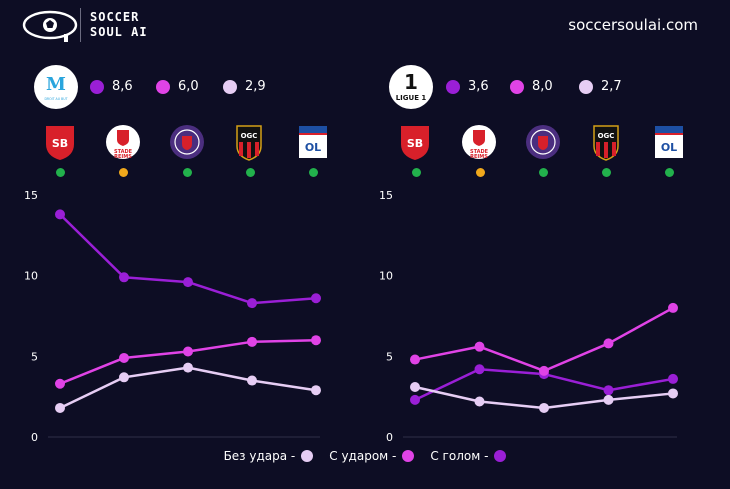  I want to click on ligue1-no-shot-value: 2,7, so click(611, 86).